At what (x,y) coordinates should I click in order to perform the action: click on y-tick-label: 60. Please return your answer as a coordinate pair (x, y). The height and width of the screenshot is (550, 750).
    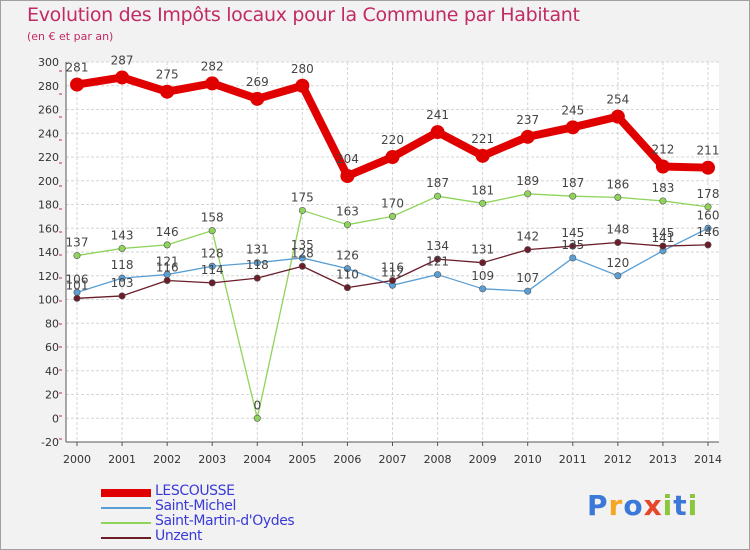
    Looking at the image, I should click on (52, 347).